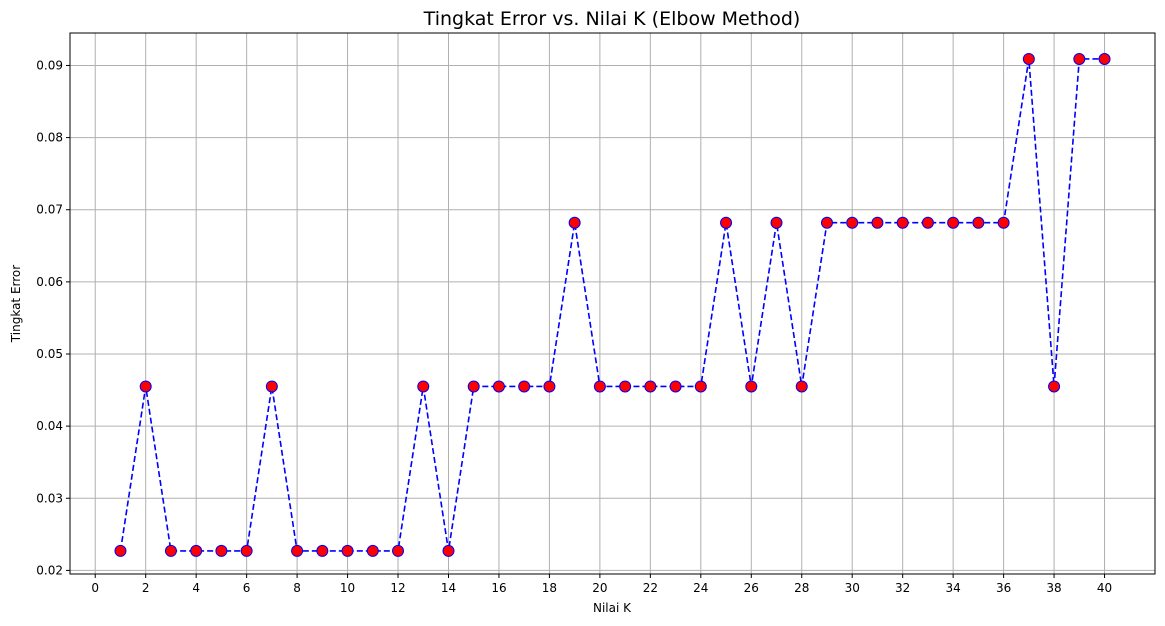  I want to click on x-tick-label: 34, so click(952, 588).